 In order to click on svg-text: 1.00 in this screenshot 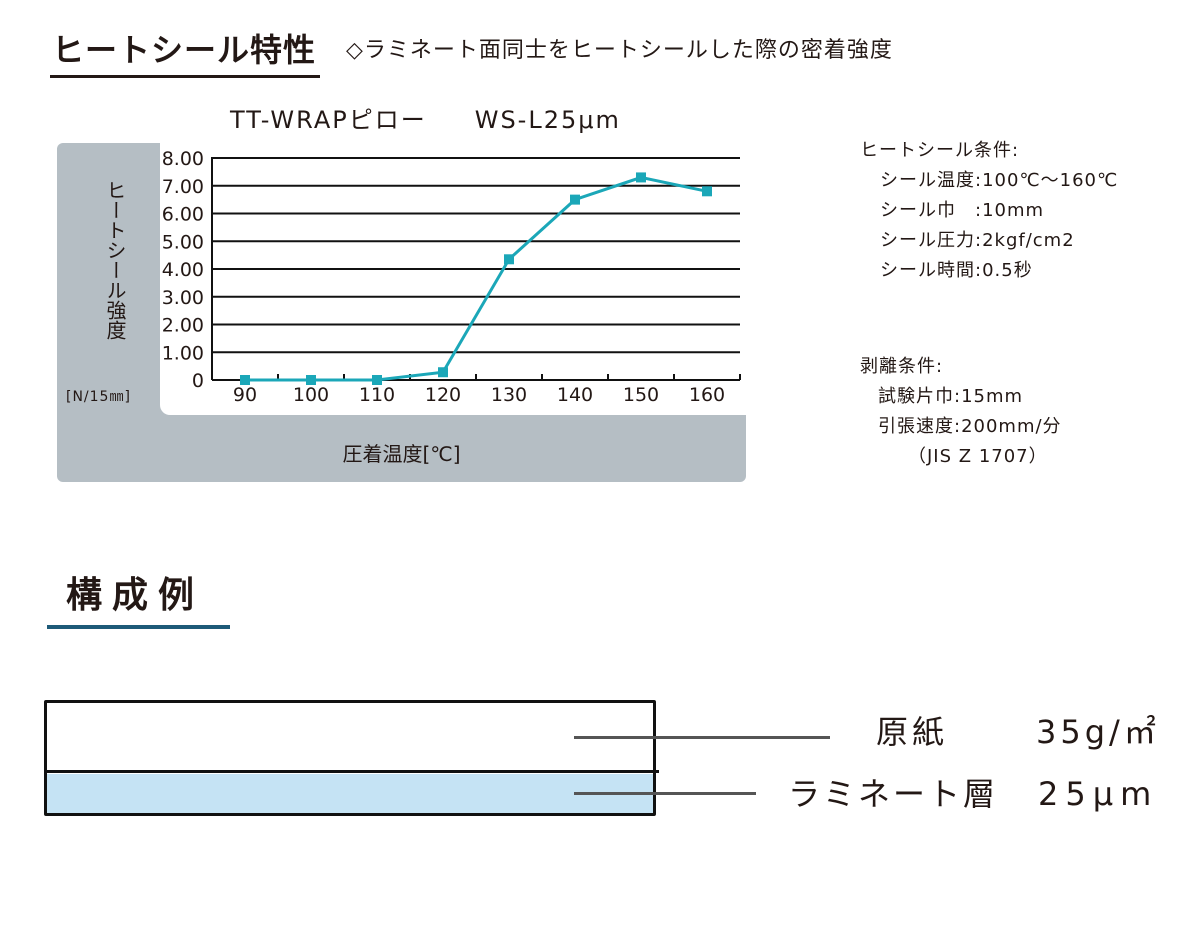, I will do `click(183, 353)`.